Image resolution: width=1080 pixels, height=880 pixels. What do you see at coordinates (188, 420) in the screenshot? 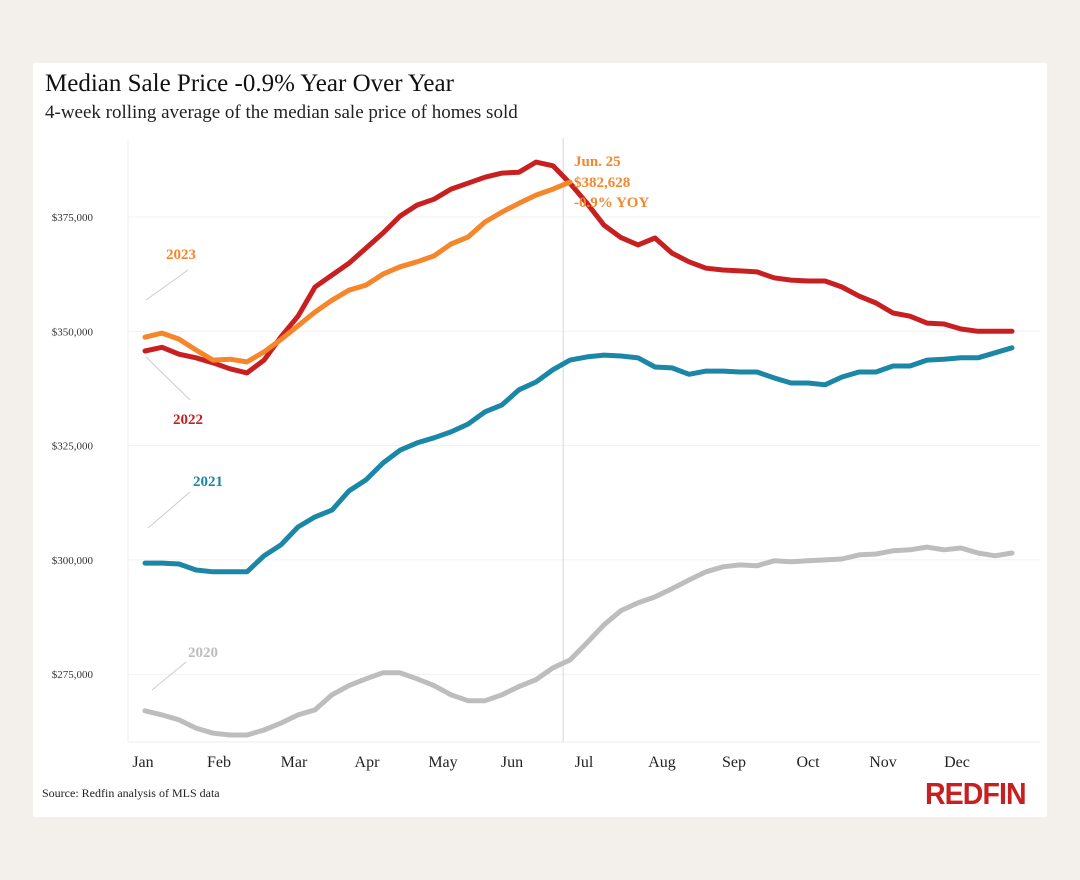
I see `series-label-2022: 2022` at bounding box center [188, 420].